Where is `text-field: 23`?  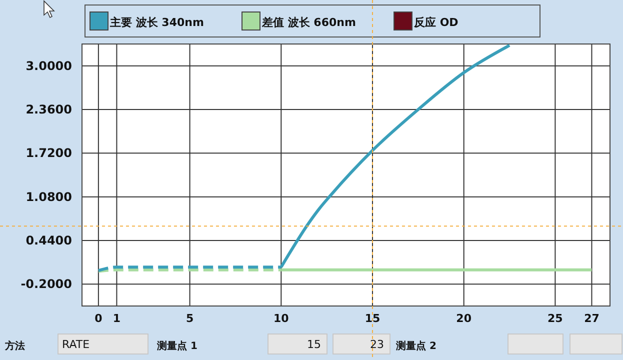 text-field: 23 is located at coordinates (361, 344).